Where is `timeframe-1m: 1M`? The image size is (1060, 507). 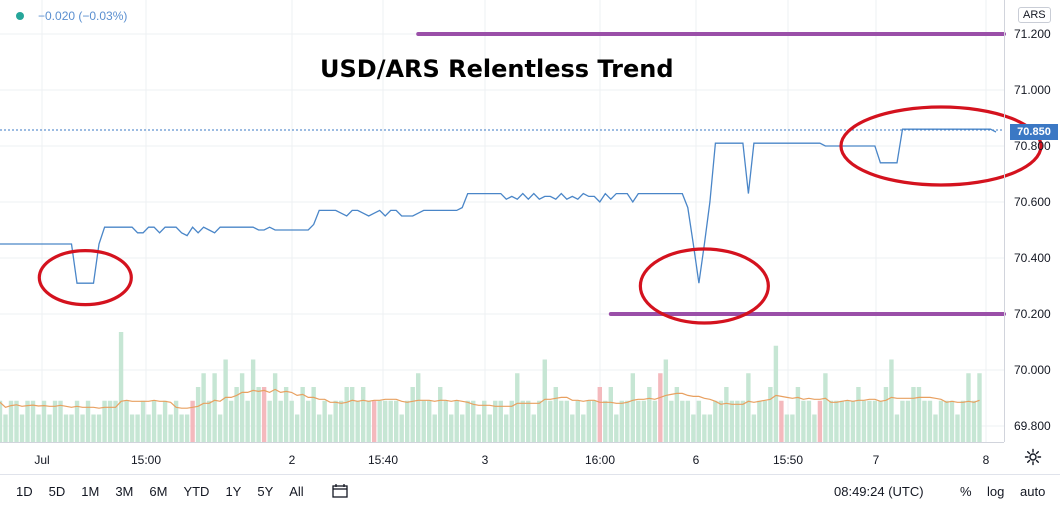
timeframe-1m: 1M is located at coordinates (90, 491).